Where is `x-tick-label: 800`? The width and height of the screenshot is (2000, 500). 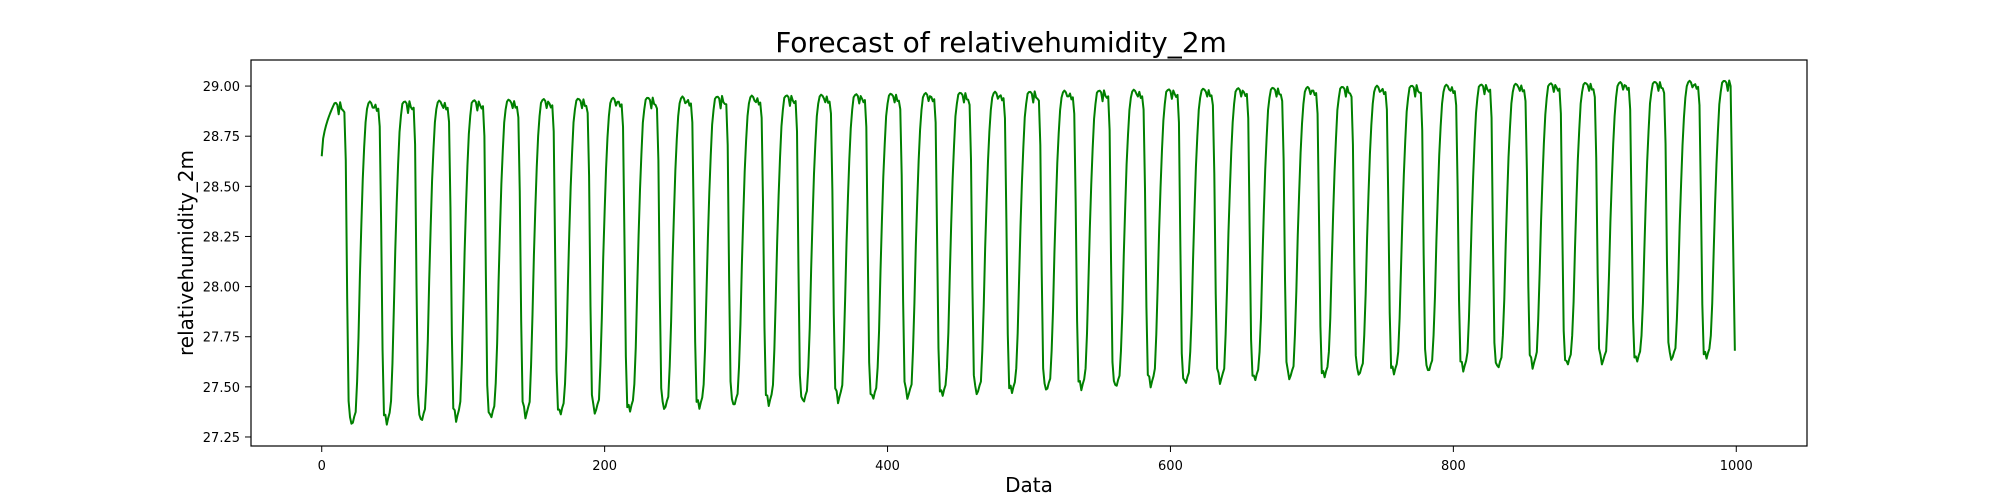
x-tick-label: 800 is located at coordinates (1453, 466).